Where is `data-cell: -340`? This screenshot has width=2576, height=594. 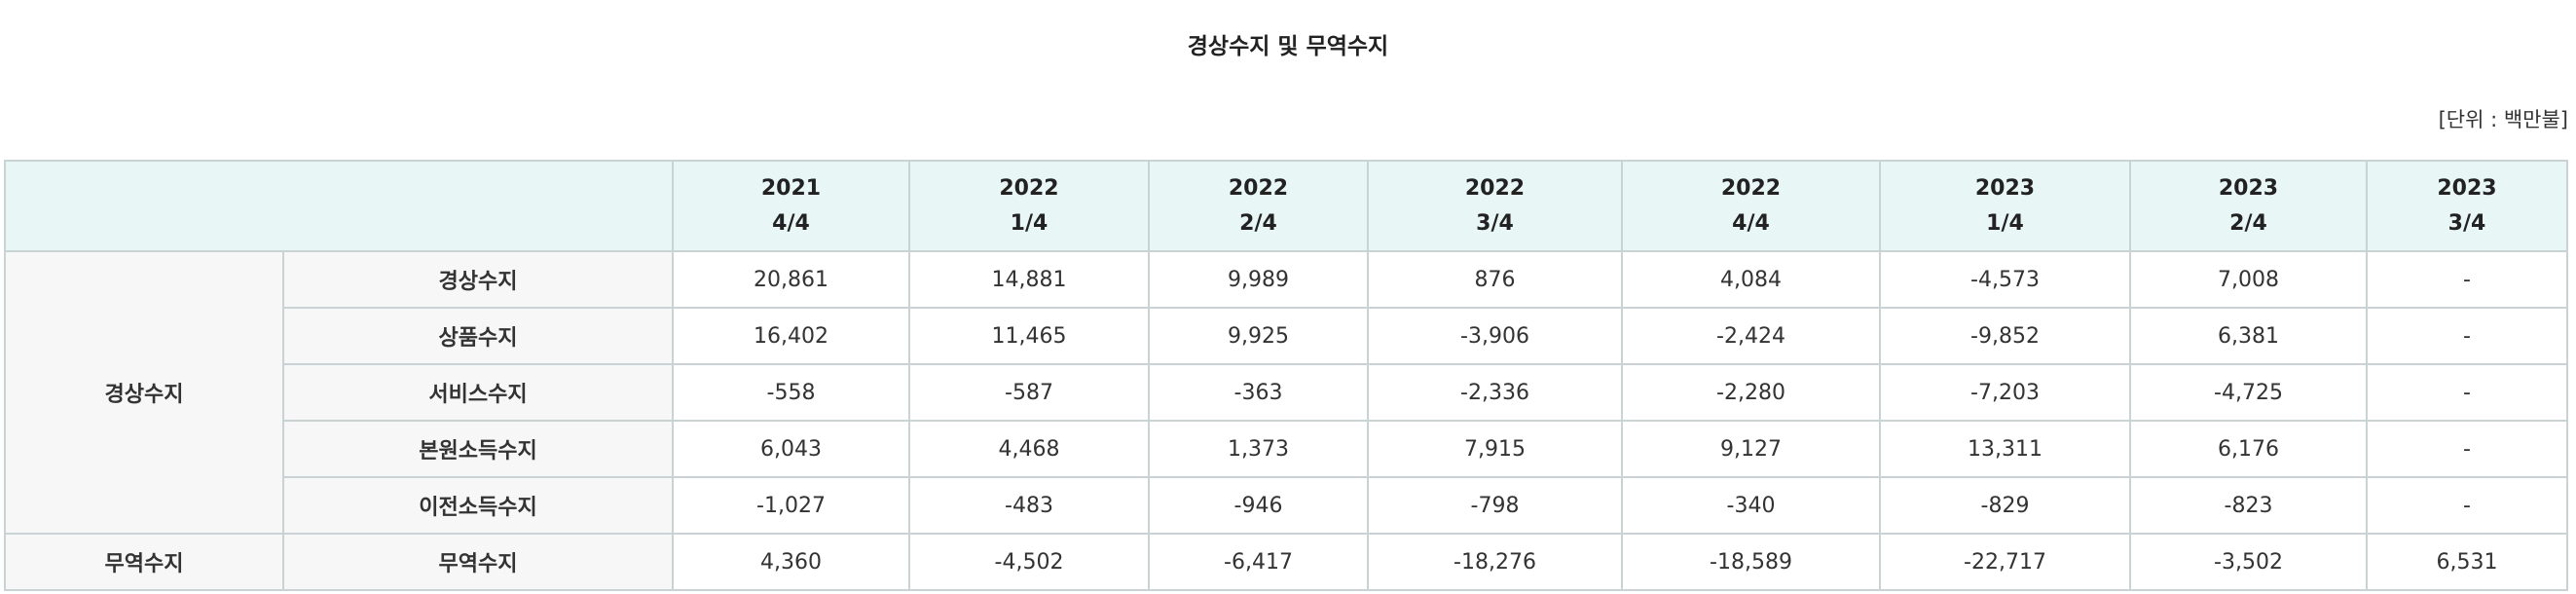 data-cell: -340 is located at coordinates (1751, 506).